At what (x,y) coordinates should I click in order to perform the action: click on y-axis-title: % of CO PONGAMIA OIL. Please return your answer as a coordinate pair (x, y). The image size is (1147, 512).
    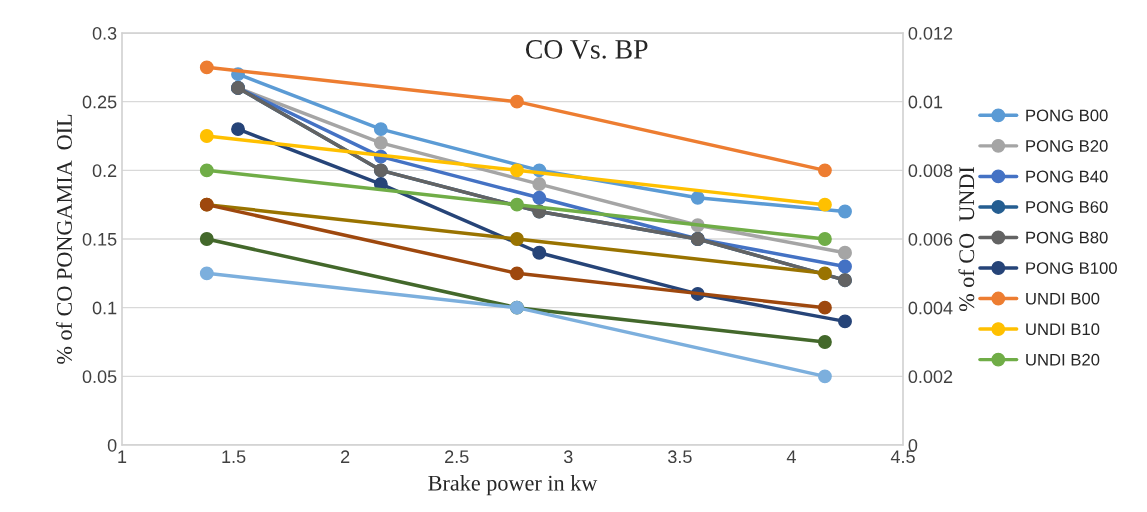
    Looking at the image, I should click on (64, 239).